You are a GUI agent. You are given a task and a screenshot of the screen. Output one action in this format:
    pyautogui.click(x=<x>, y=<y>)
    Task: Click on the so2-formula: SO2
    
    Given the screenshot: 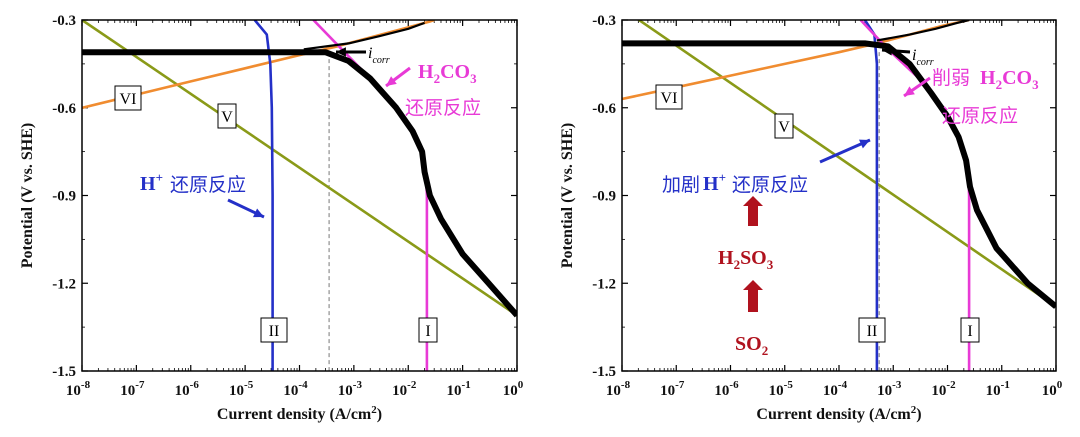 What is the action you would take?
    pyautogui.click(x=751, y=345)
    